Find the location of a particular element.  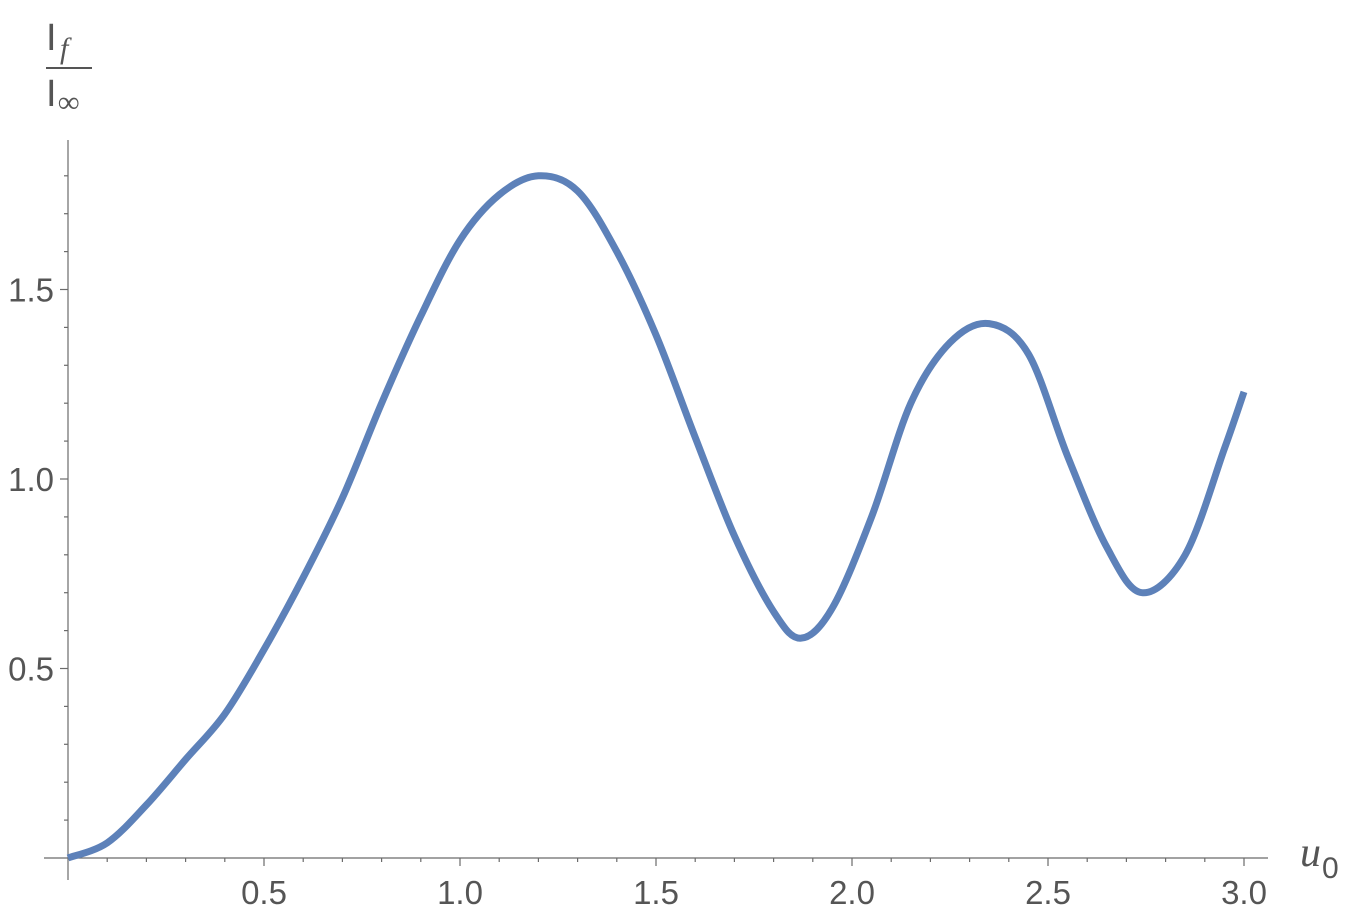

x-axis-label: u 0 is located at coordinates (1319, 857).